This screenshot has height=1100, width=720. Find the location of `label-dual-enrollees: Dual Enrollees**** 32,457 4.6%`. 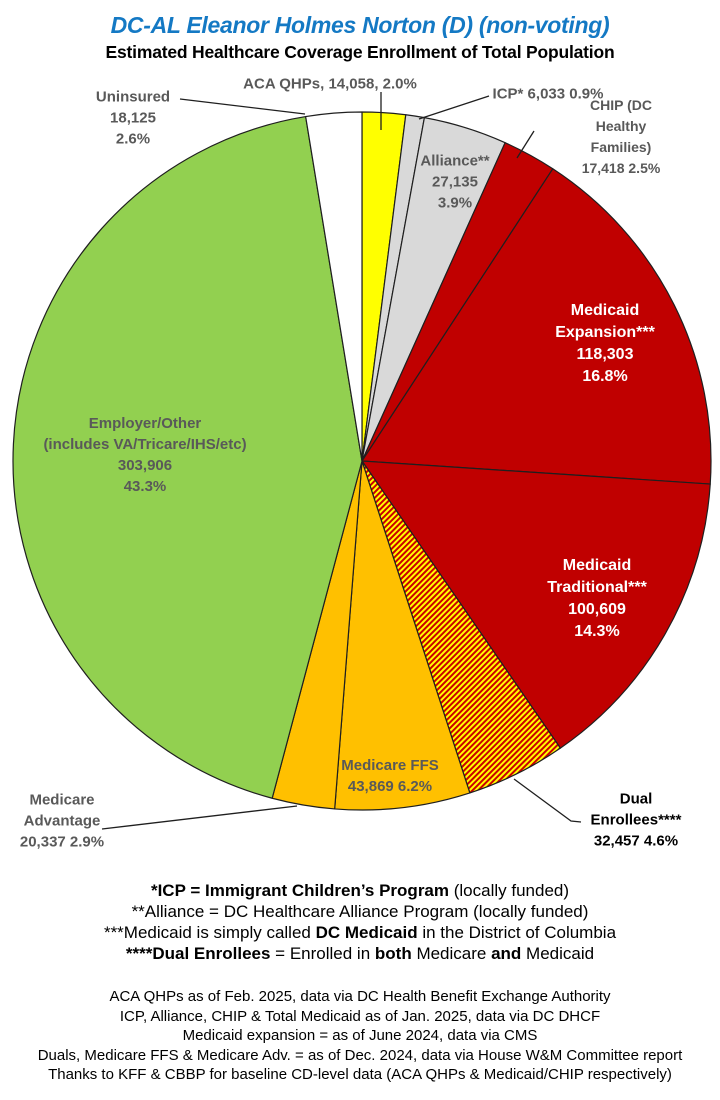

label-dual-enrollees: Dual Enrollees**** 32,457 4.6% is located at coordinates (636, 820).